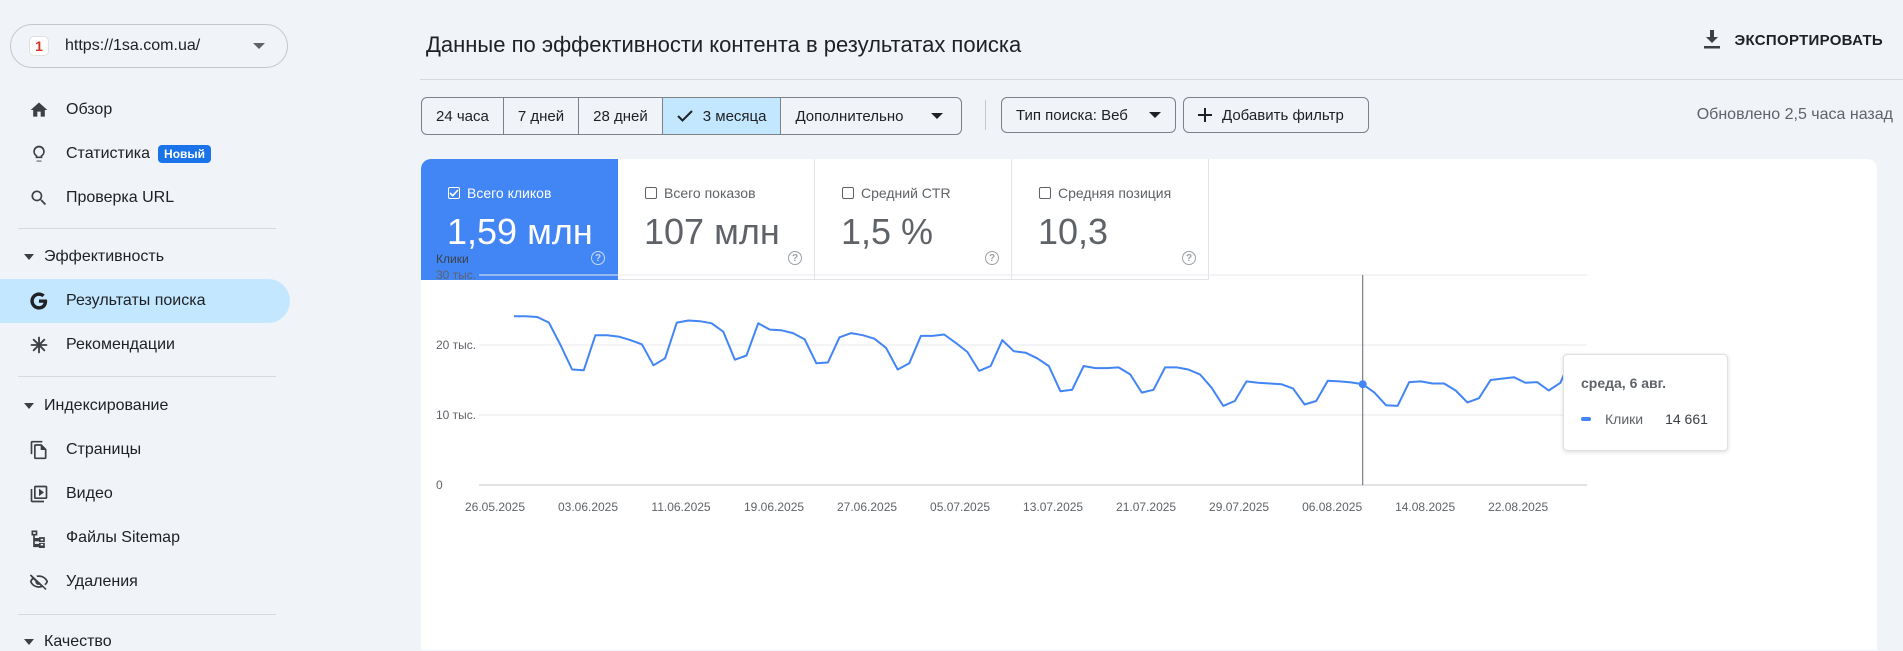 The width and height of the screenshot is (1903, 651). I want to click on sidebar-item-overview: Обзор, so click(145, 110).